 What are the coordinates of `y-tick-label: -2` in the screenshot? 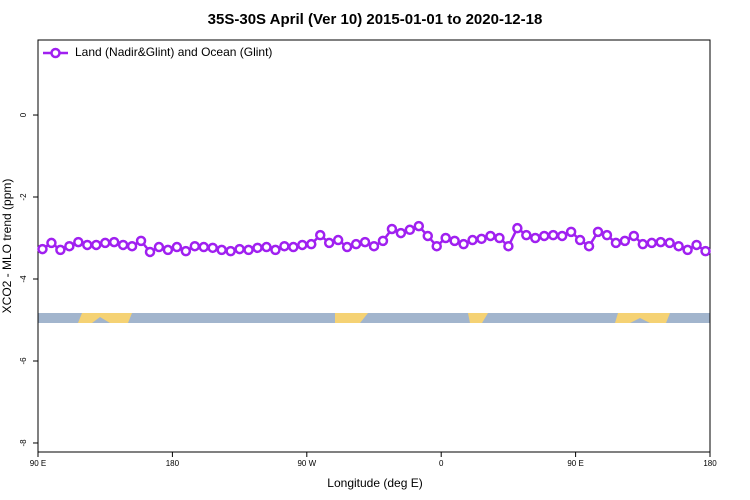 It's located at (23, 197).